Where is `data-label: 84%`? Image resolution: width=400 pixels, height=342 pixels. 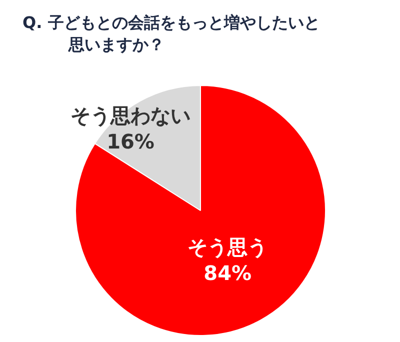 data-label: 84% is located at coordinates (228, 272).